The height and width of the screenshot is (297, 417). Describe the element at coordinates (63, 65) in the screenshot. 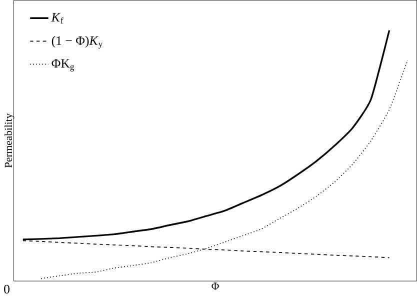

I see `legend-label: ΦK$_{g}$` at that location.